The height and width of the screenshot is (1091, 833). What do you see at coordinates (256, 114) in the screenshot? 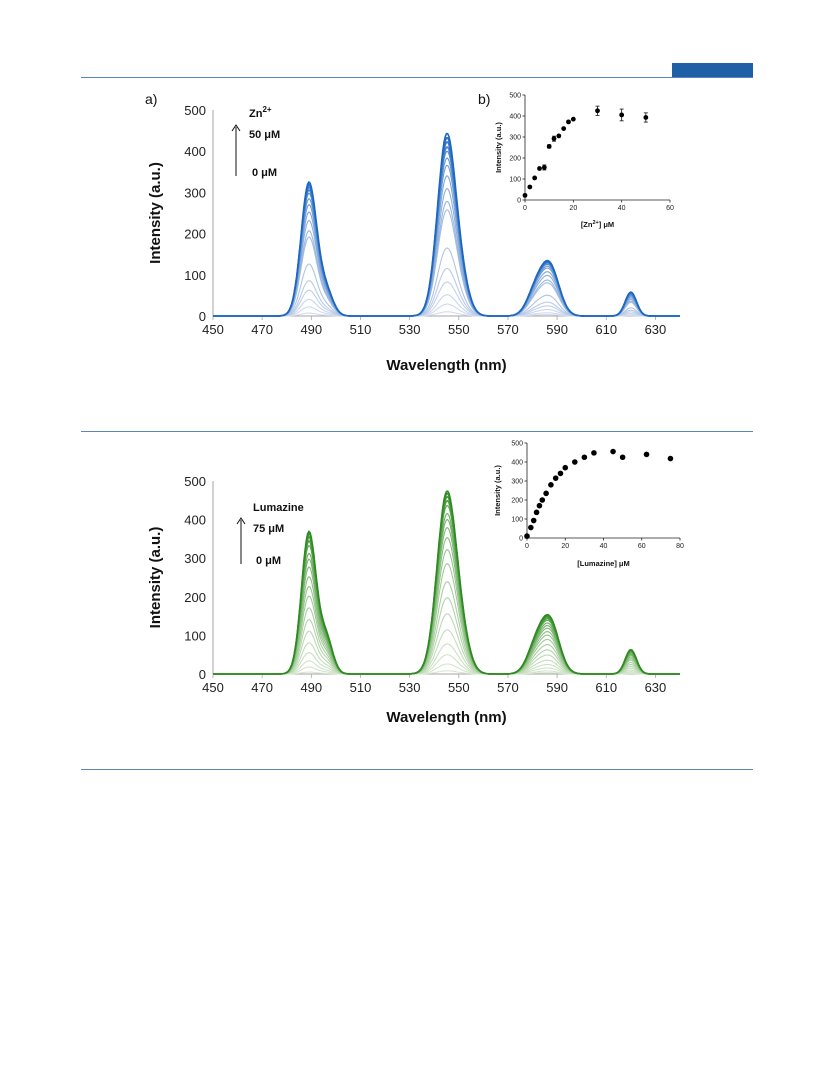
I see `annotation-species-base: Zn` at bounding box center [256, 114].